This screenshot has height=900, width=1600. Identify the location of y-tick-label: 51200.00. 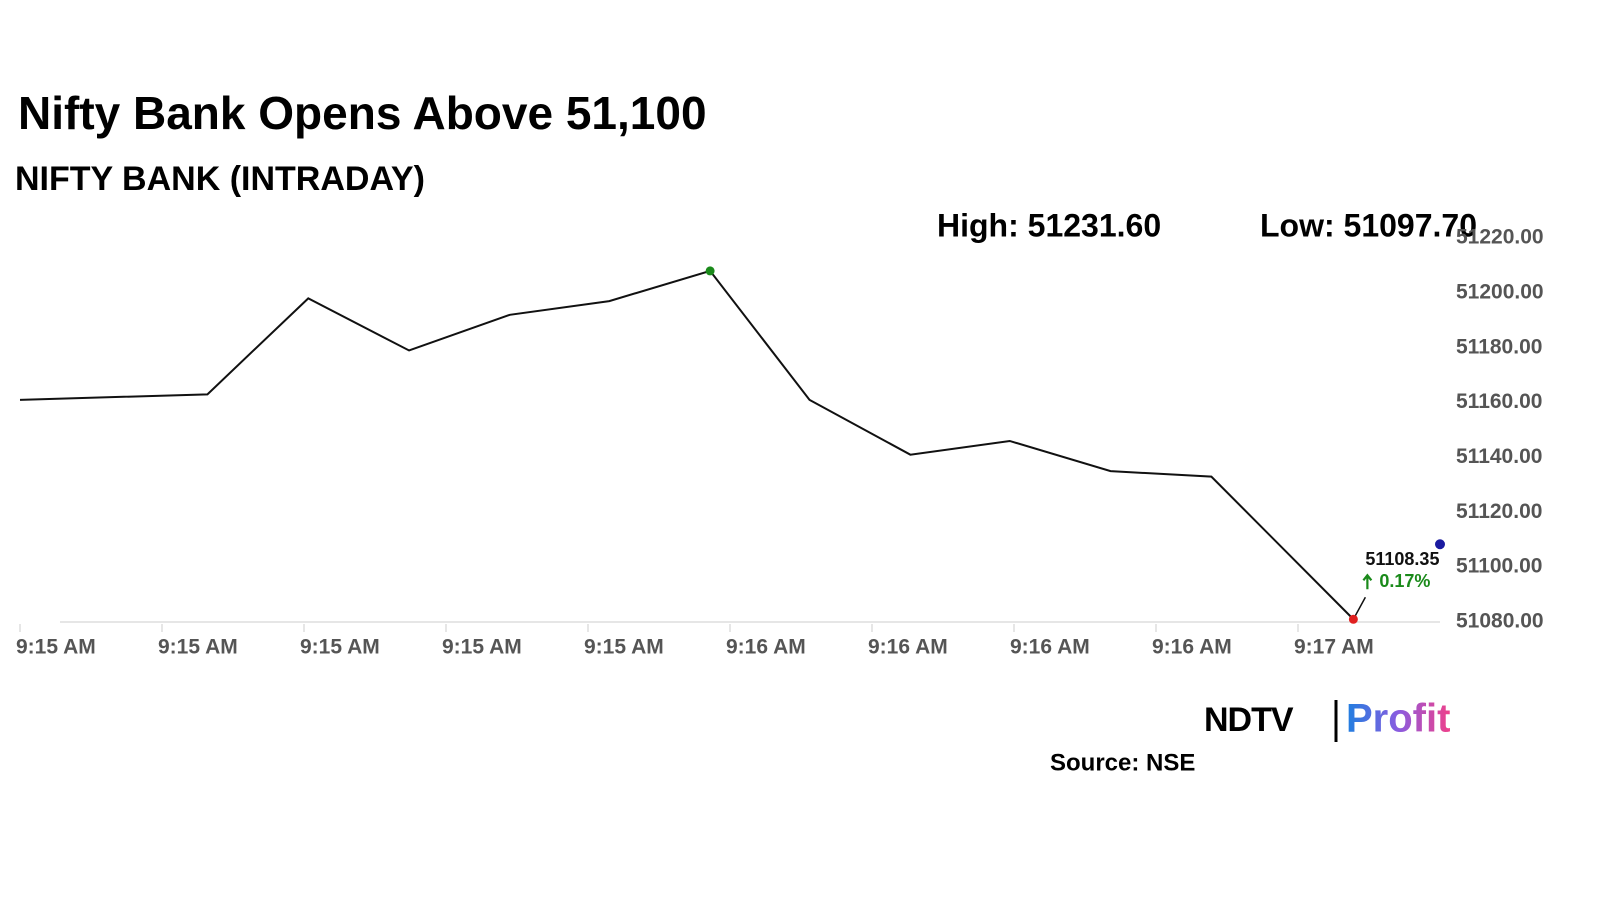
(1500, 291).